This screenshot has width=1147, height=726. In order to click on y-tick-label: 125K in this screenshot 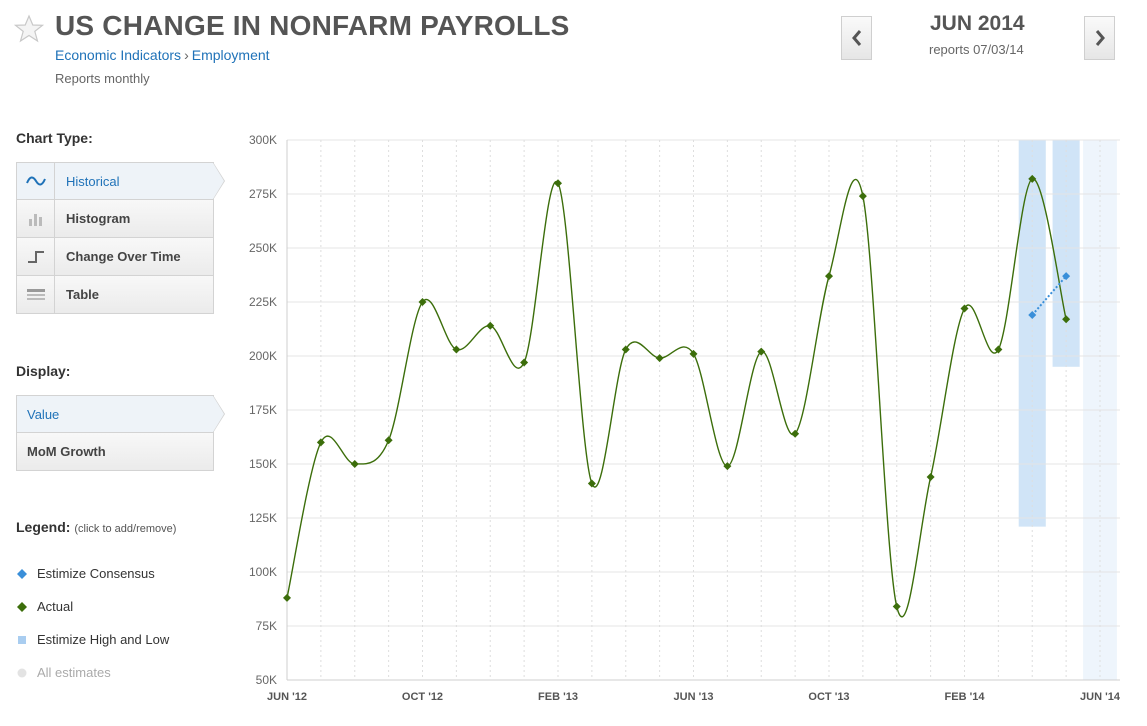, I will do `click(263, 518)`.